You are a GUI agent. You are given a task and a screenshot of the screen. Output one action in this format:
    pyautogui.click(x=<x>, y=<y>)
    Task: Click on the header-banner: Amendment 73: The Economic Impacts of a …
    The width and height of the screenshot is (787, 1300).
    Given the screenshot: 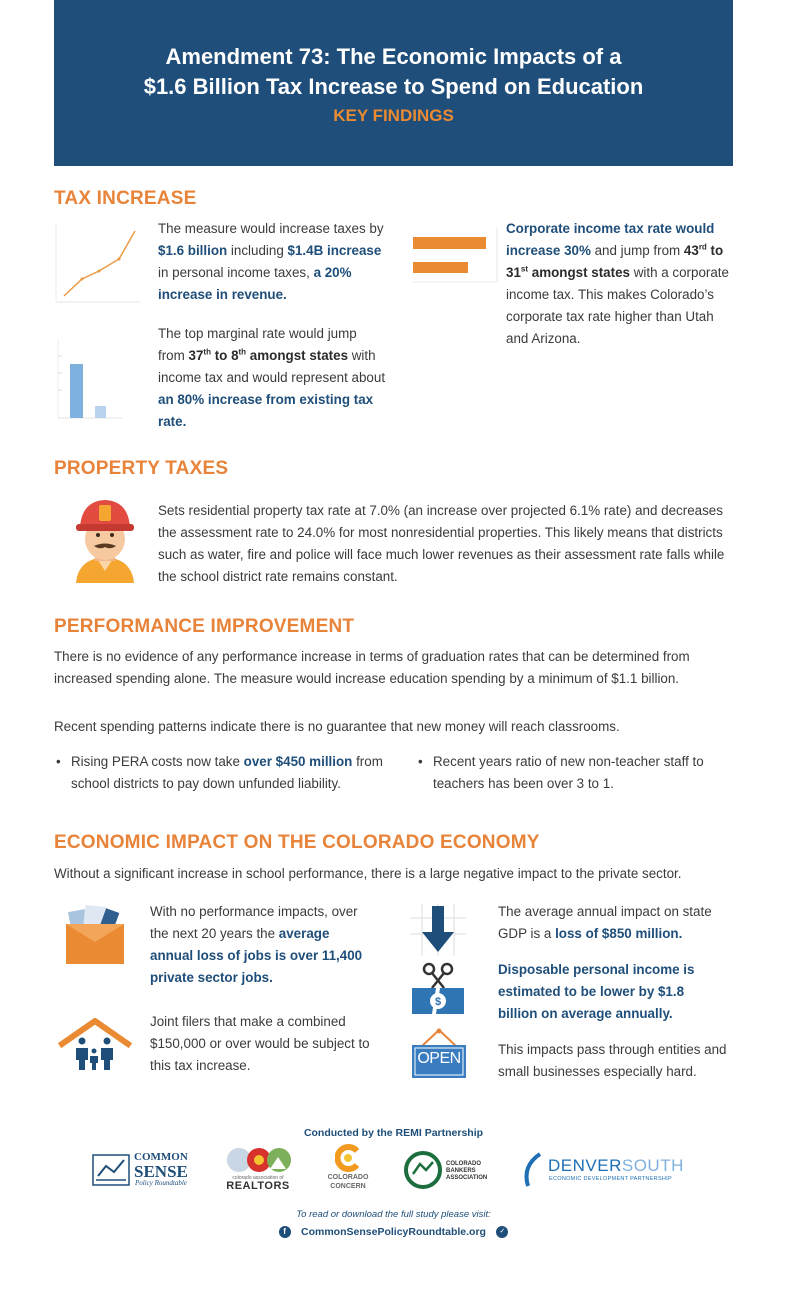 What is the action you would take?
    pyautogui.click(x=393, y=83)
    